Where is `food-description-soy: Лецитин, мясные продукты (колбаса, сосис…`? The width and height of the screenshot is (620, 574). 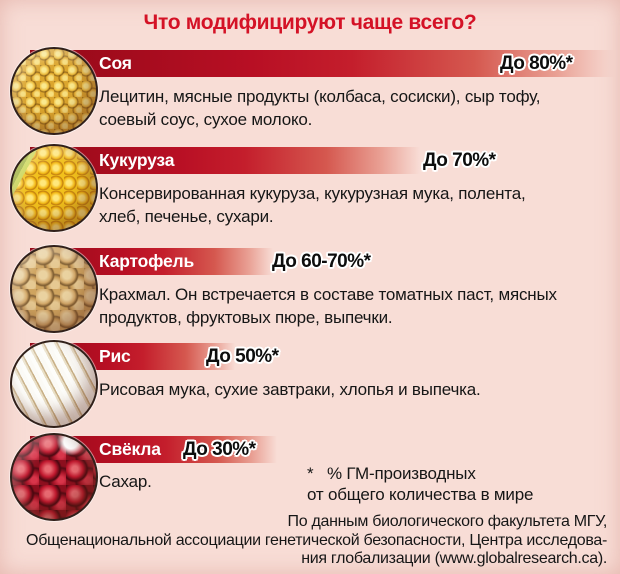 food-description-soy: Лецитин, мясные продукты (колбаса, сосис… is located at coordinates (320, 108).